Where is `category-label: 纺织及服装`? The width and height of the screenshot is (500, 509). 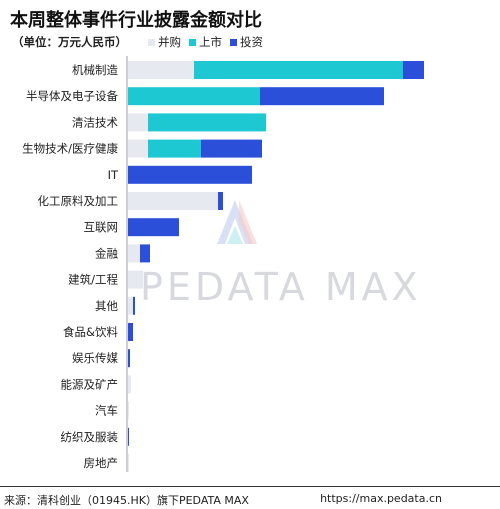 category-label: 纺织及服装 is located at coordinates (90, 437).